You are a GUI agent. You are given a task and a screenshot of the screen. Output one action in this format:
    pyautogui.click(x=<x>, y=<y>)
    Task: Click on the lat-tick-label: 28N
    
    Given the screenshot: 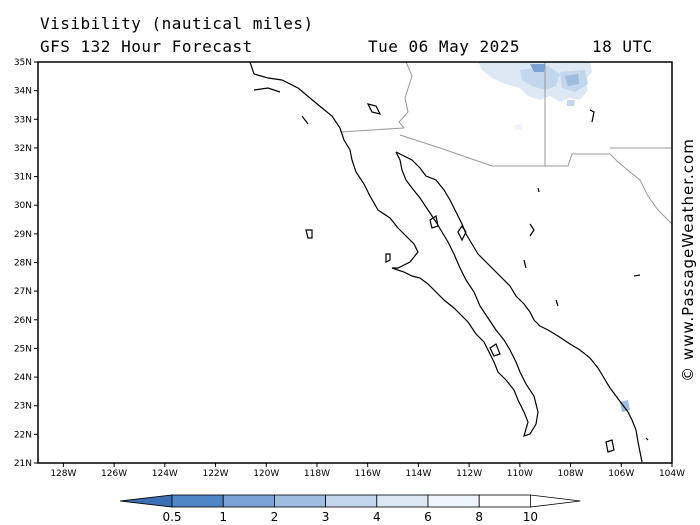 What is the action you would take?
    pyautogui.click(x=23, y=264)
    